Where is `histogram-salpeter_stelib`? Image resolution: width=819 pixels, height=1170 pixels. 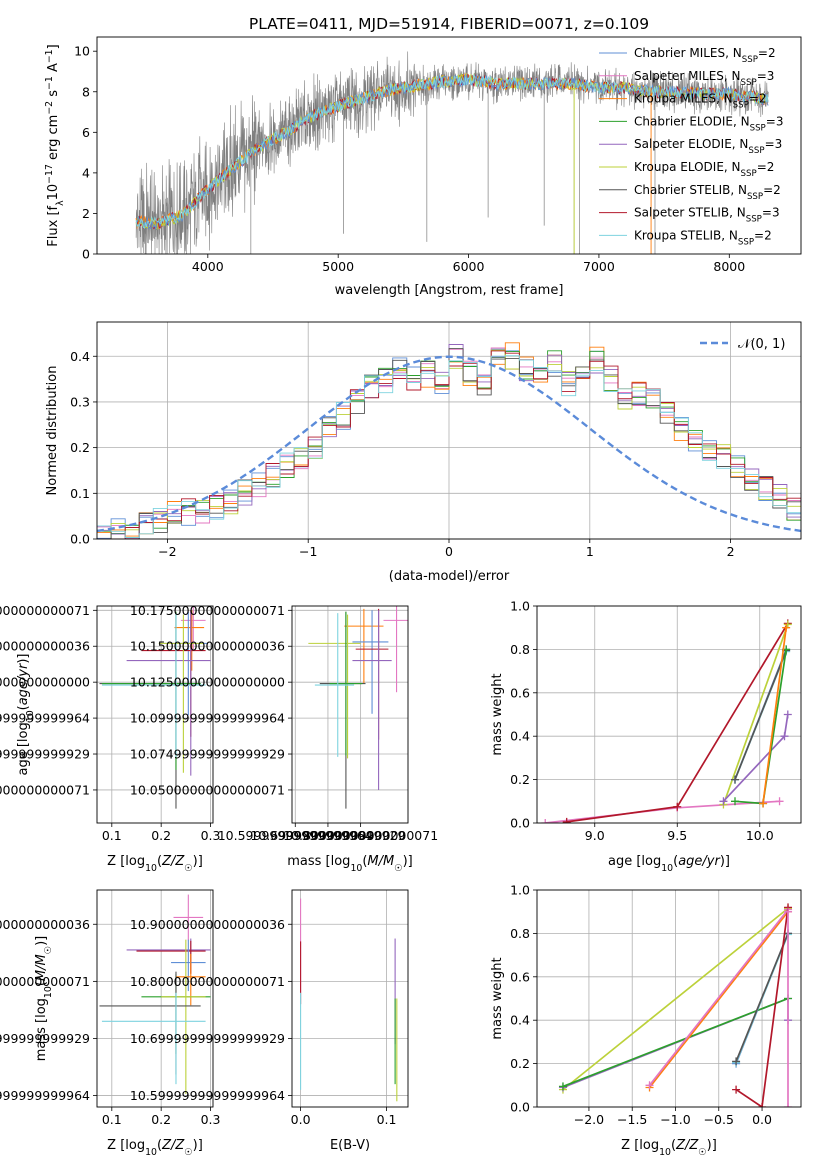 histogram-salpeter_stelib is located at coordinates (449, 444).